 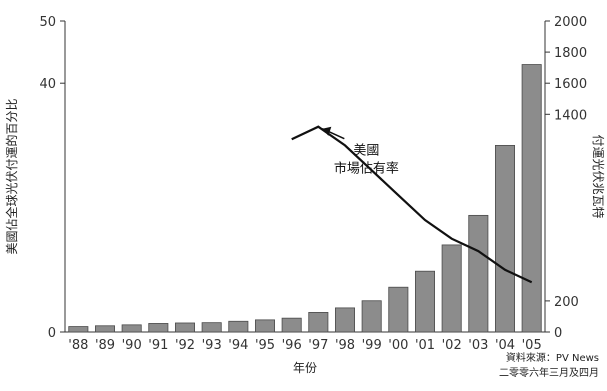 I want to click on x-tick-label: '01, so click(x=425, y=345).